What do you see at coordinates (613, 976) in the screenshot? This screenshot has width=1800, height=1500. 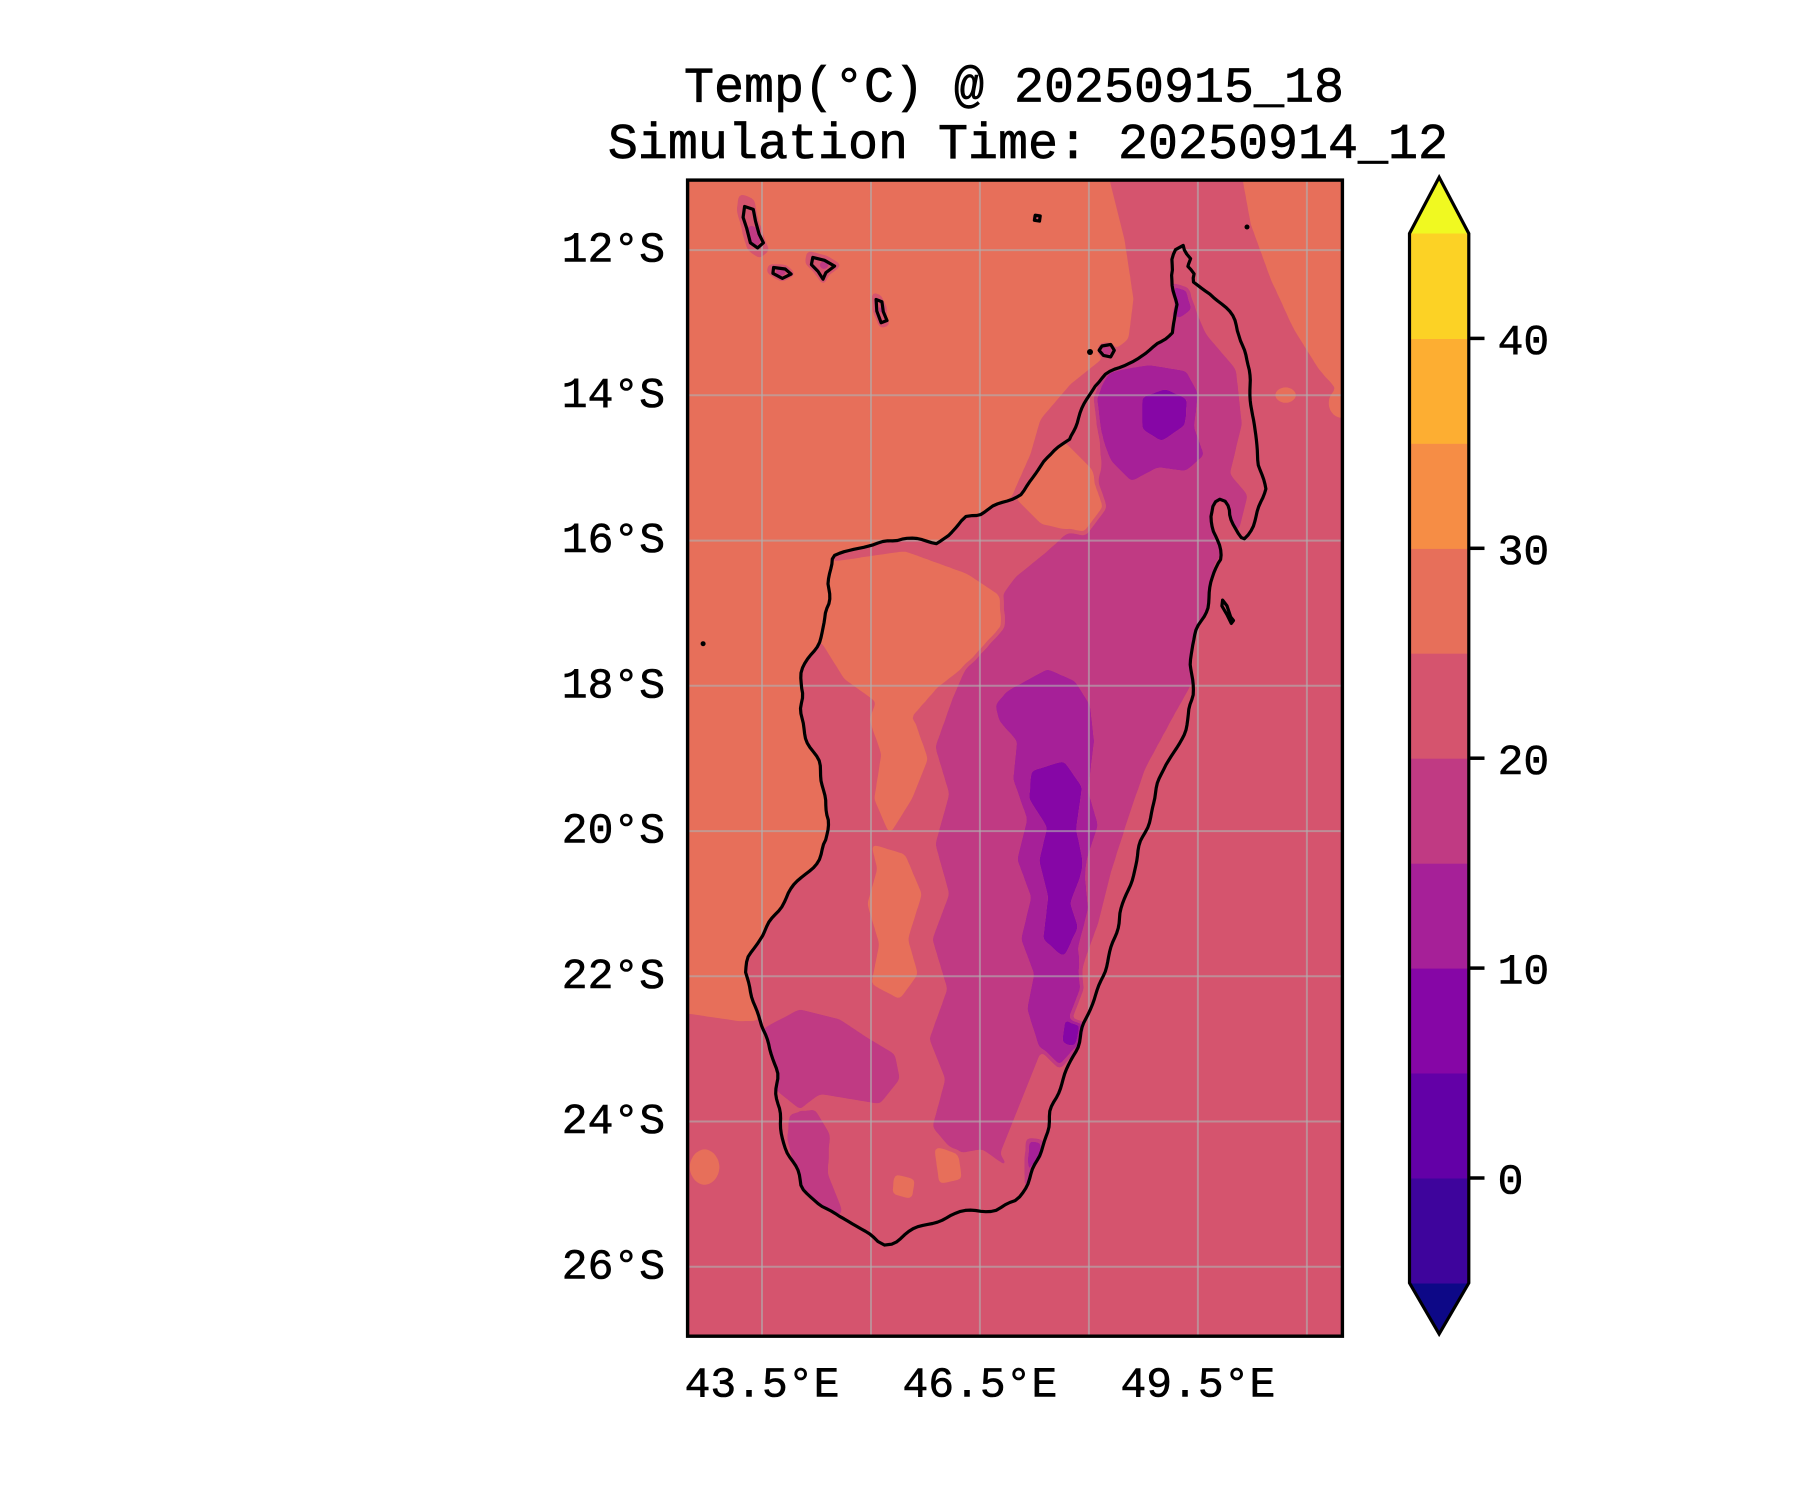 I see `svg-text: 22°S` at bounding box center [613, 976].